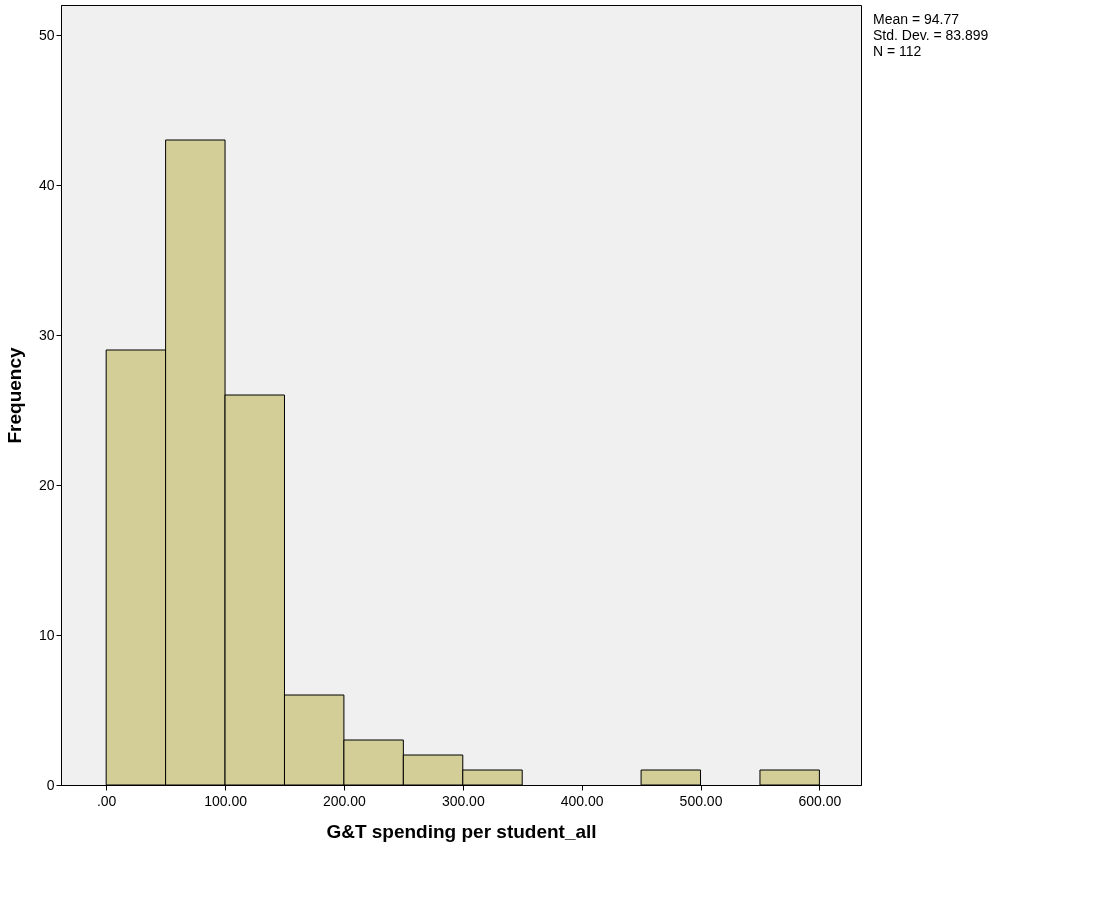 The width and height of the screenshot is (1104, 903). Describe the element at coordinates (14, 395) in the screenshot. I see `y-axis-title: Frequency` at that location.